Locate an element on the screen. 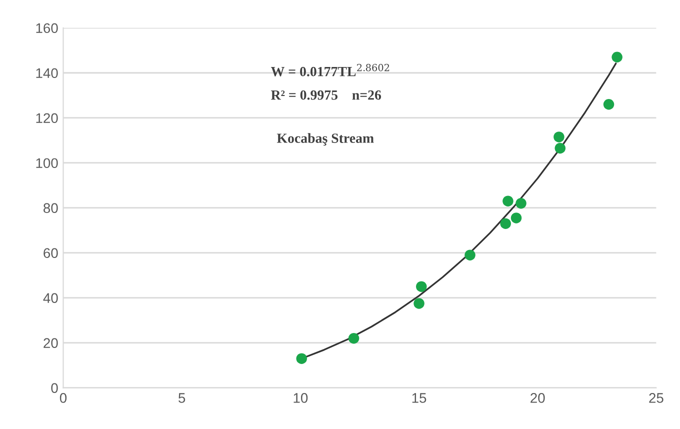 This screenshot has height=429, width=680. x-tick-label: 25 is located at coordinates (656, 398).